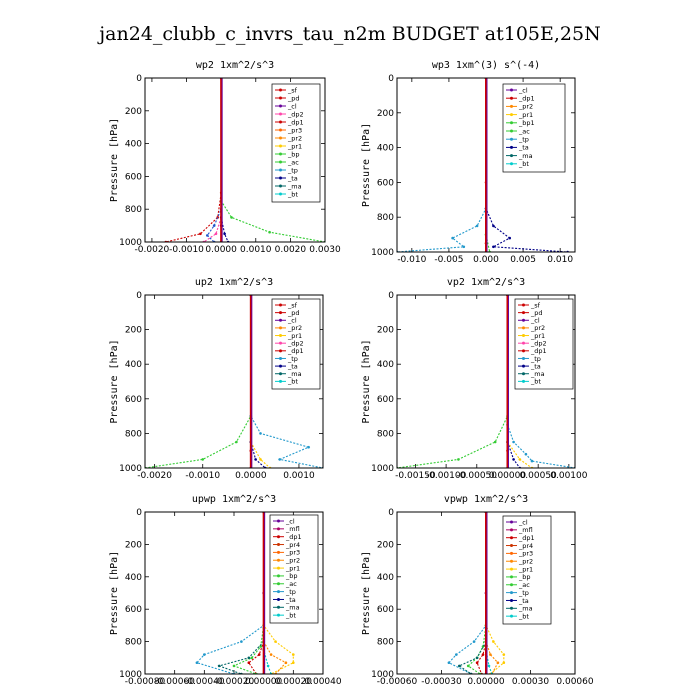 The image size is (700, 700). Describe the element at coordinates (560, 260) in the screenshot. I see `x-tick-label: 0.010` at that location.